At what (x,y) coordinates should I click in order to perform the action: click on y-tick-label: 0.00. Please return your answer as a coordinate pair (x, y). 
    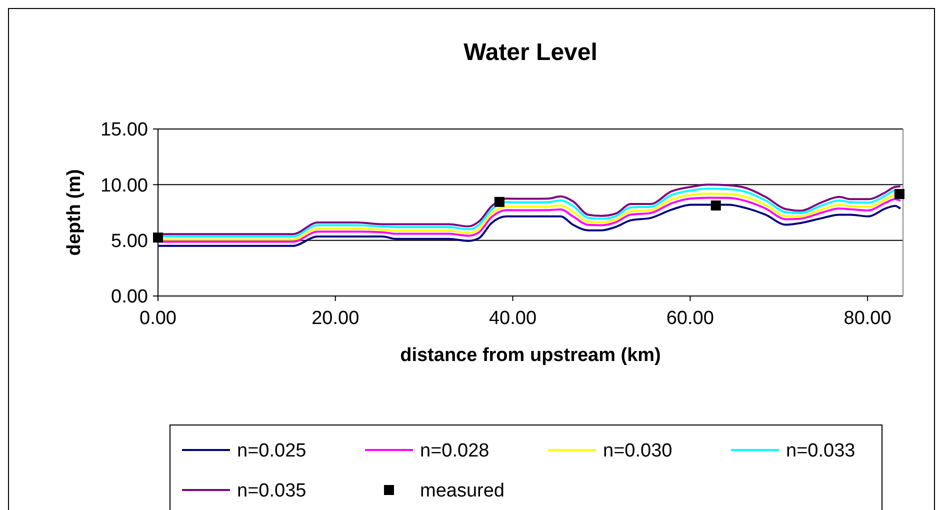
    Looking at the image, I should click on (129, 297).